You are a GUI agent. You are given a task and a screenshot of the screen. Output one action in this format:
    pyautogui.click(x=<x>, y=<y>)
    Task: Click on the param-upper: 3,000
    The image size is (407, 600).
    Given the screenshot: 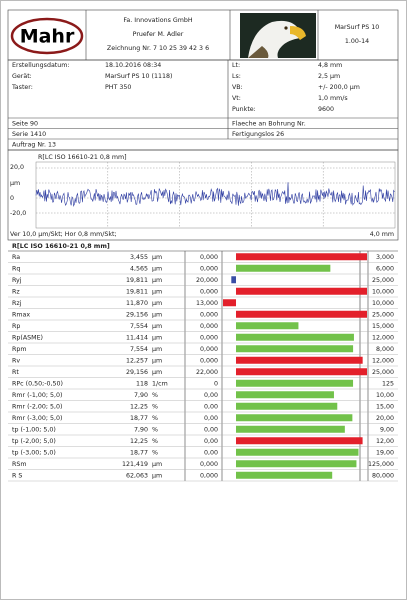 What is the action you would take?
    pyautogui.click(x=385, y=257)
    